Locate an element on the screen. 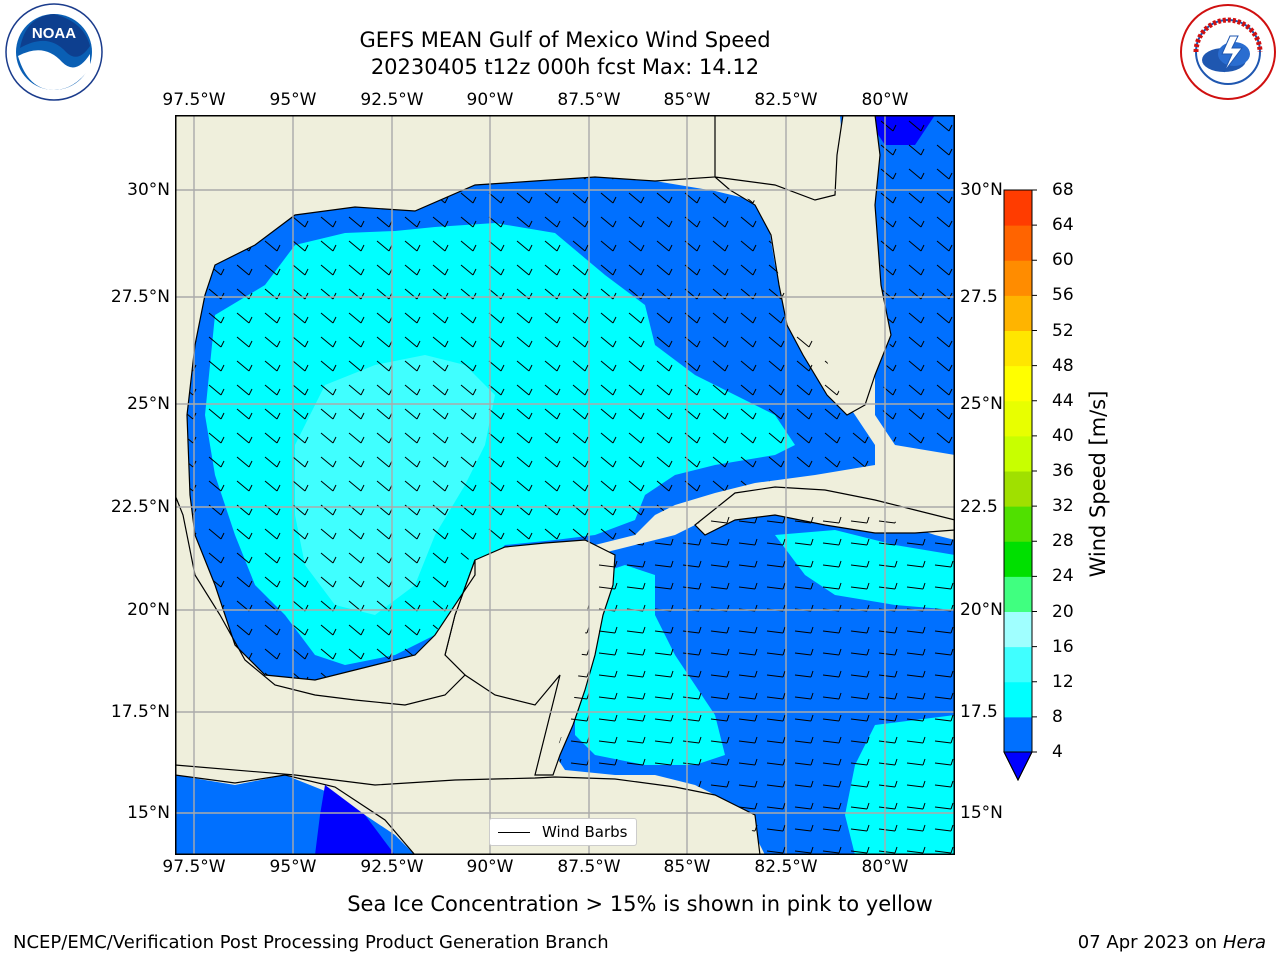 This screenshot has width=1280, height=960. colorbar-tick-label: 40 is located at coordinates (1063, 435).